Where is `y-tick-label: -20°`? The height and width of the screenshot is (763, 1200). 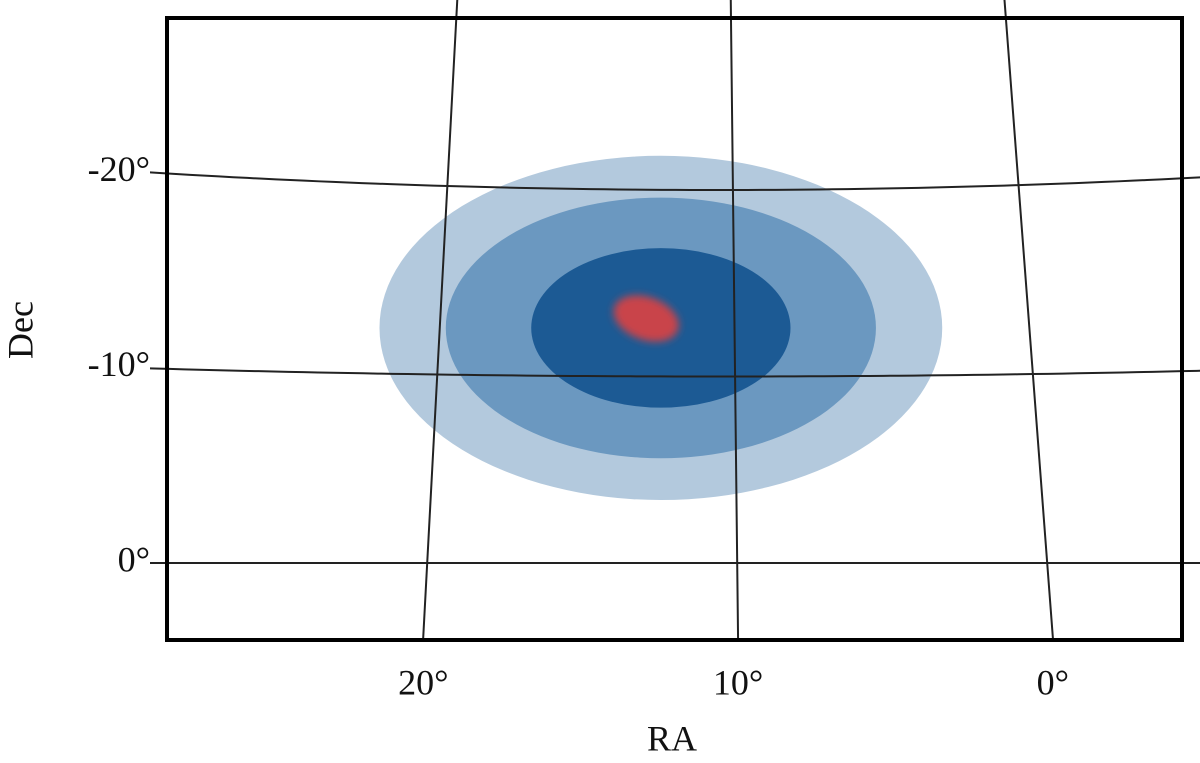
y-tick-label: -20° is located at coordinates (119, 169).